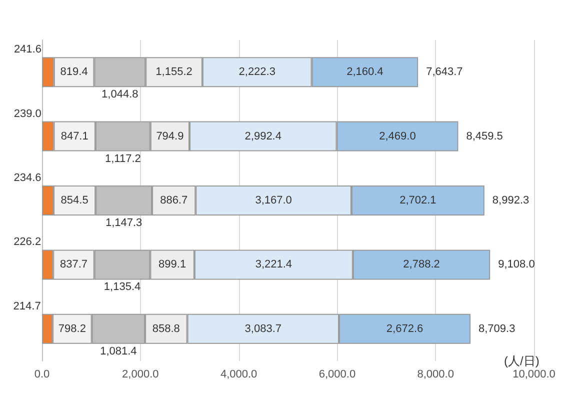  What do you see at coordinates (118, 351) in the screenshot?
I see `data-label: 1,081.4` at bounding box center [118, 351].